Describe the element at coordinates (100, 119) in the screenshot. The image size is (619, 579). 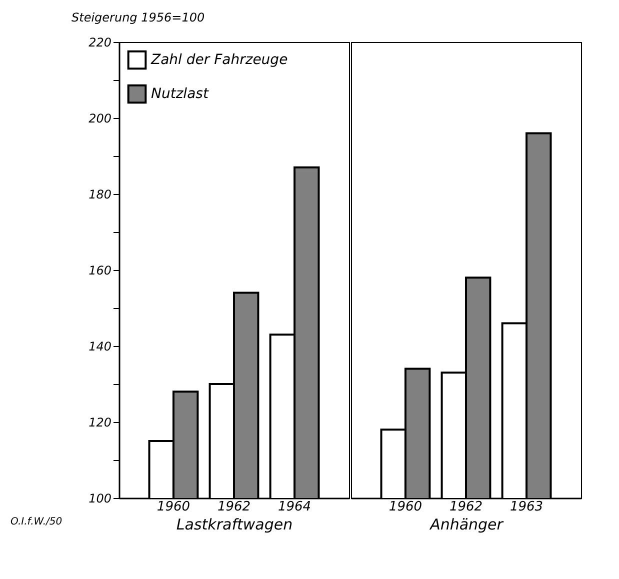
I see `y-tick-label: 200` at that location.